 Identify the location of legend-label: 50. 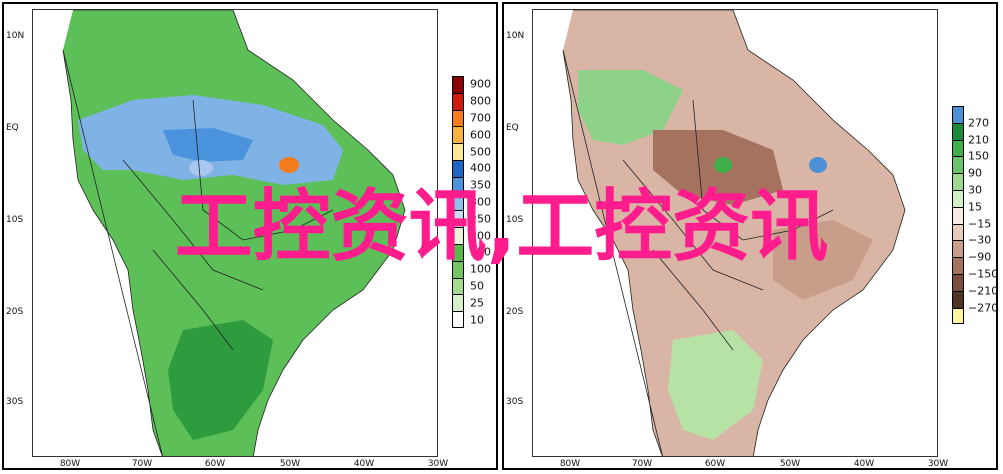
(477, 286).